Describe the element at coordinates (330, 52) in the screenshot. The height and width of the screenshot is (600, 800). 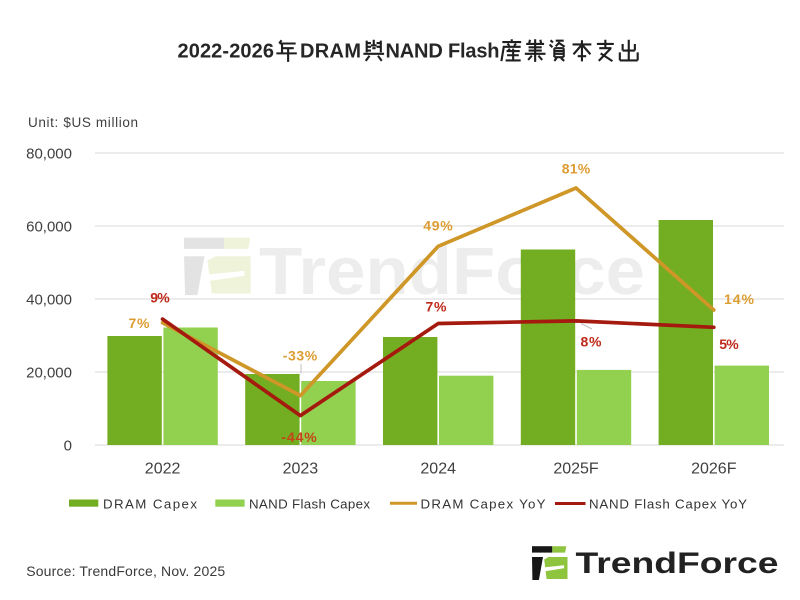
I see `svg-text: DRAM` at that location.